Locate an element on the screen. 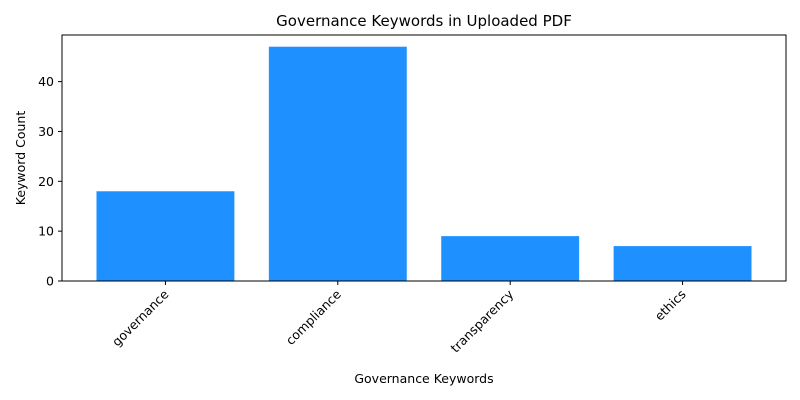 The width and height of the screenshot is (800, 400). bar-ethics is located at coordinates (682, 263).